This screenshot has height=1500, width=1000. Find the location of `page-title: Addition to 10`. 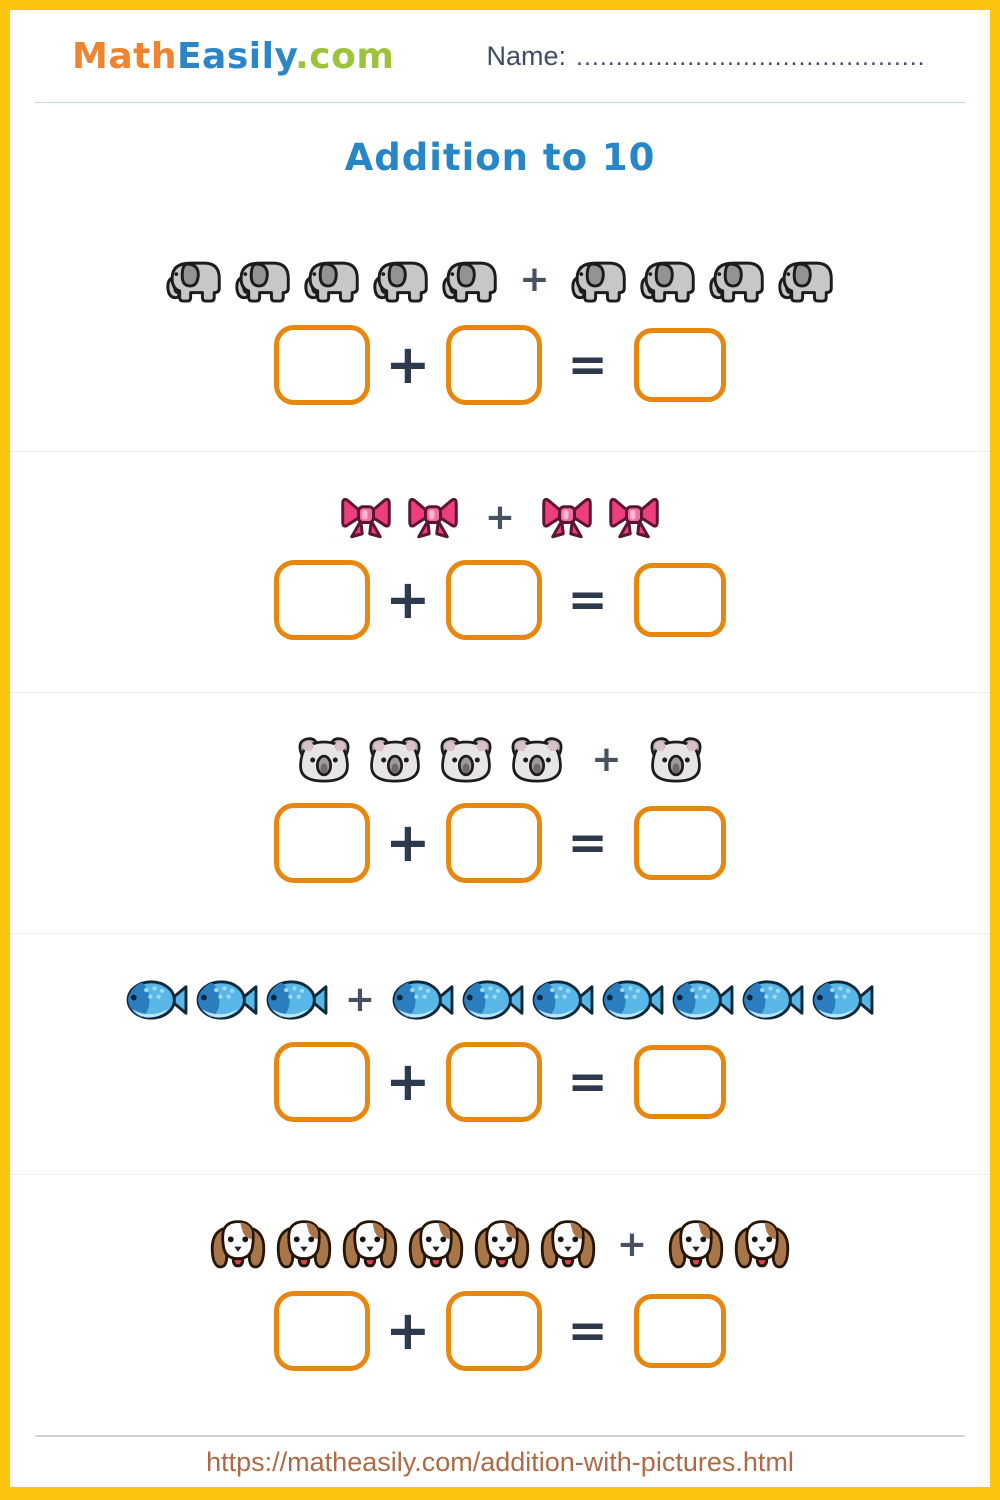

page-title: Addition to 10 is located at coordinates (500, 157).